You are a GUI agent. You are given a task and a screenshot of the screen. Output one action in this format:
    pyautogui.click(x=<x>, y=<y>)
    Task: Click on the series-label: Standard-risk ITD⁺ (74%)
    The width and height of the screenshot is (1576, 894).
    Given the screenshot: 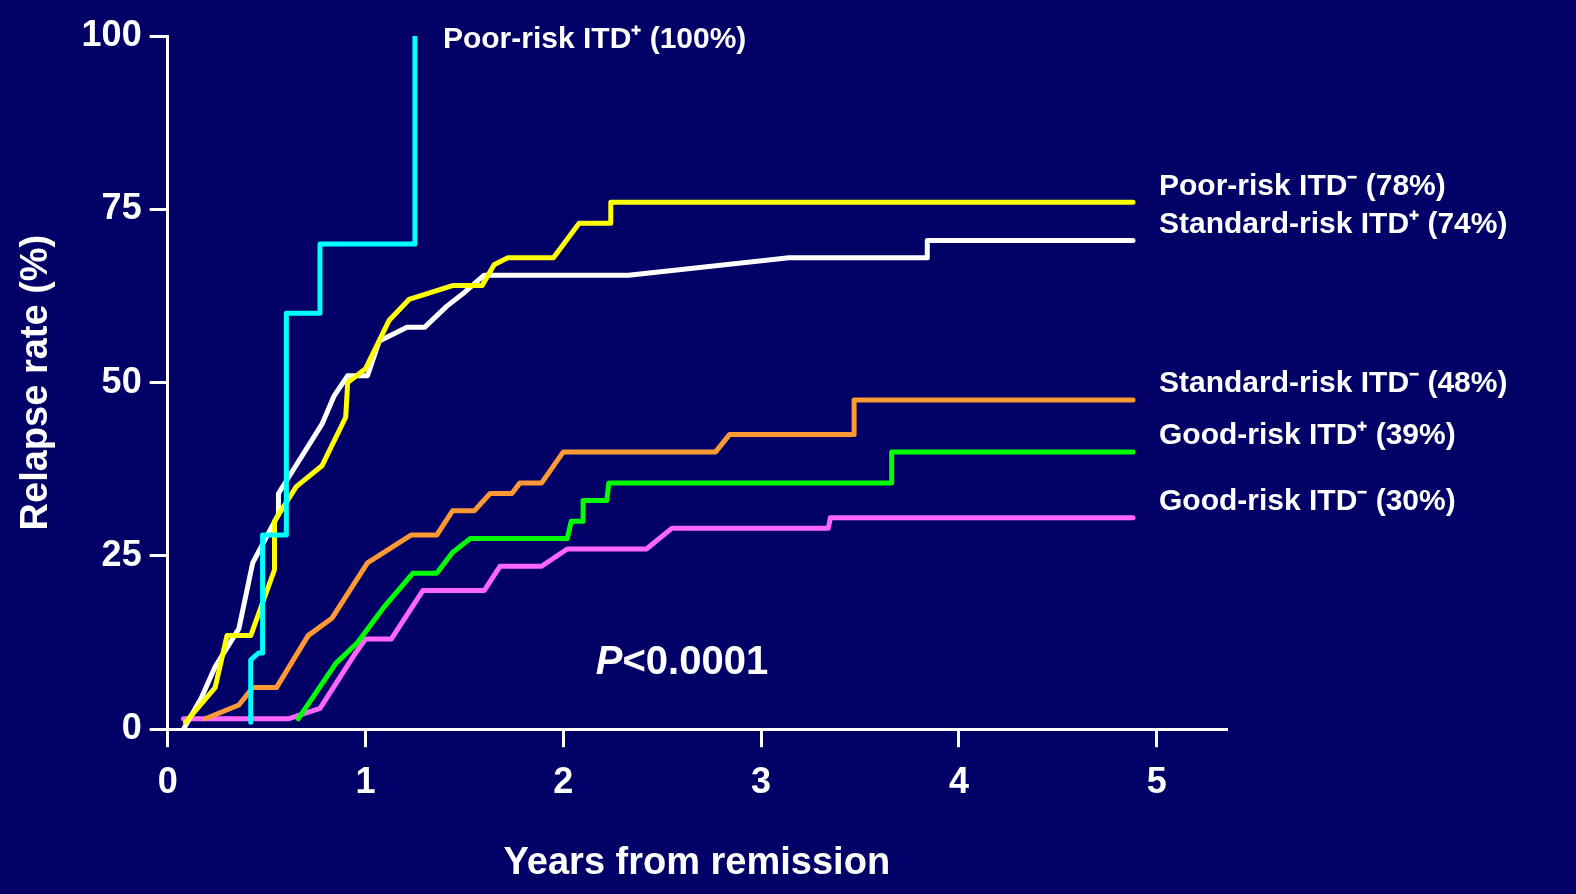 What is the action you would take?
    pyautogui.click(x=1333, y=222)
    